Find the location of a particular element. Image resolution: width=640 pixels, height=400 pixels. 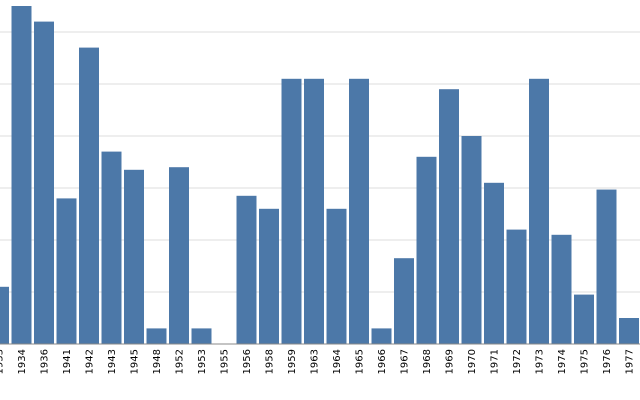

x-tick-label-1977: 1977 is located at coordinates (630, 361).